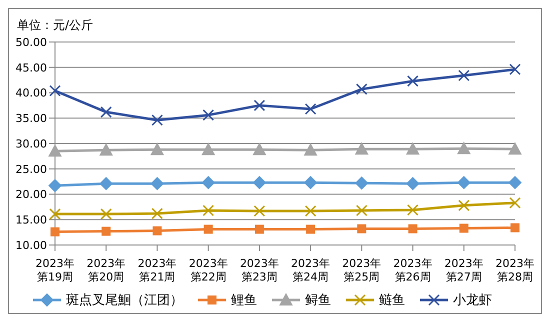 Image resolution: width=550 pixels, height=322 pixels. Describe the element at coordinates (259, 270) in the screenshot. I see `x-tick-label: 2023年第23周` at that location.